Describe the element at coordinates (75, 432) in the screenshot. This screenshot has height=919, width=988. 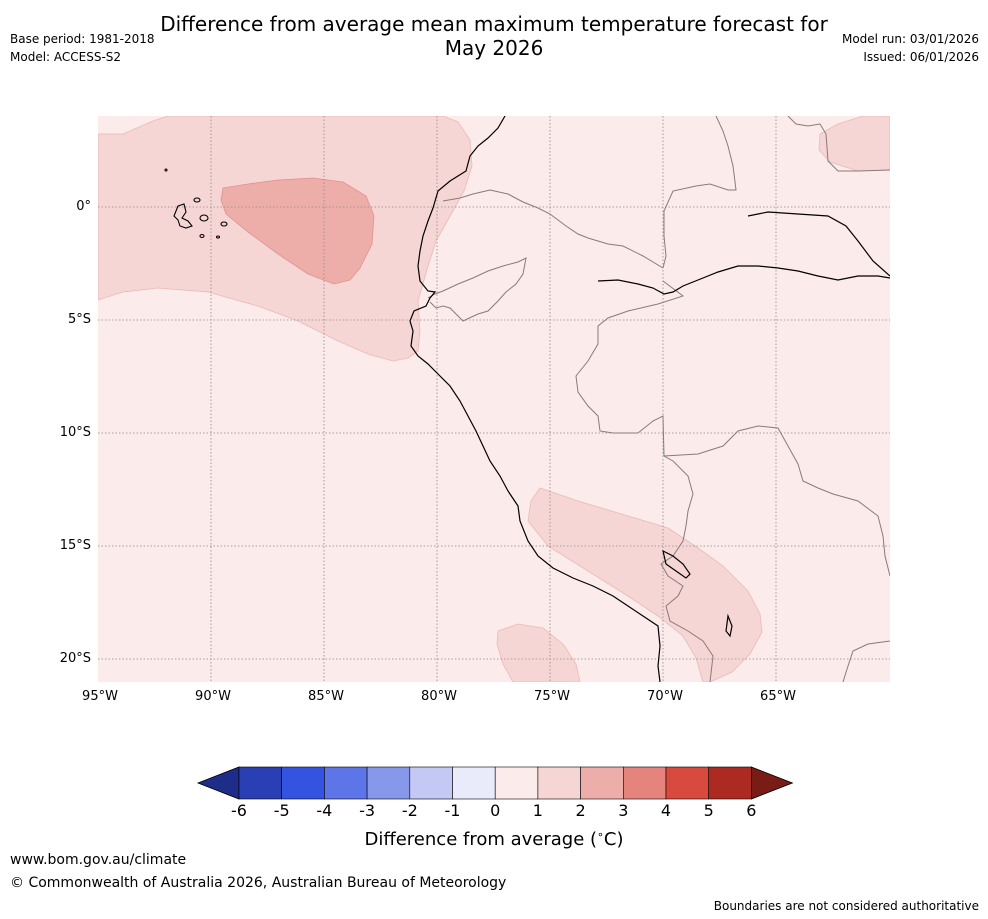
I see `lat-label-10s: 10°S` at that location.